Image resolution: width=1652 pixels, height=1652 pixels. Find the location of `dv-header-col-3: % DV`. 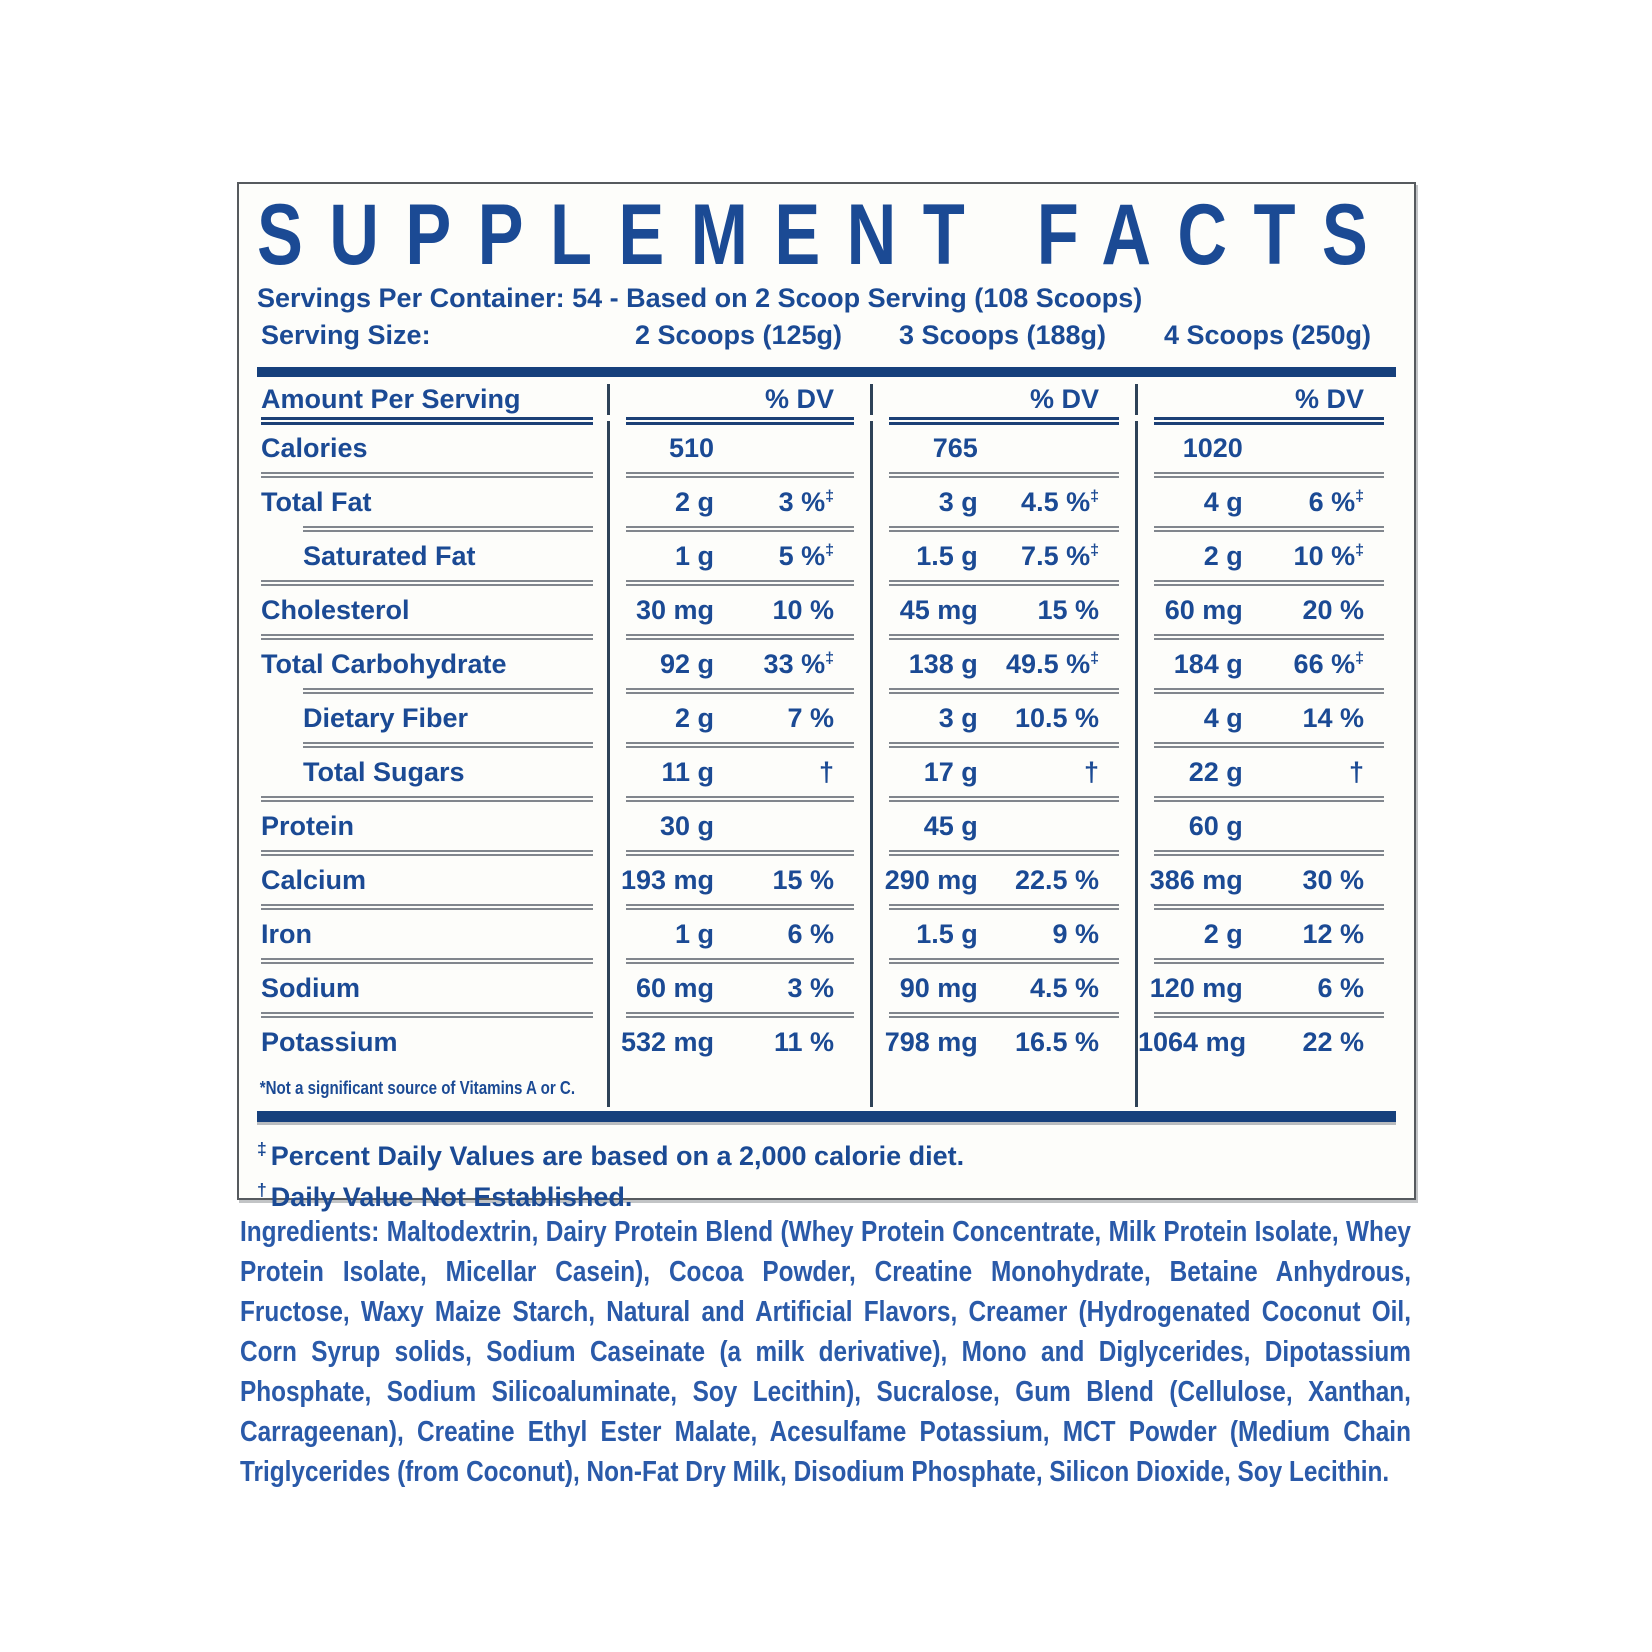

dv-header-col-3: % DV is located at coordinates (1267, 399).